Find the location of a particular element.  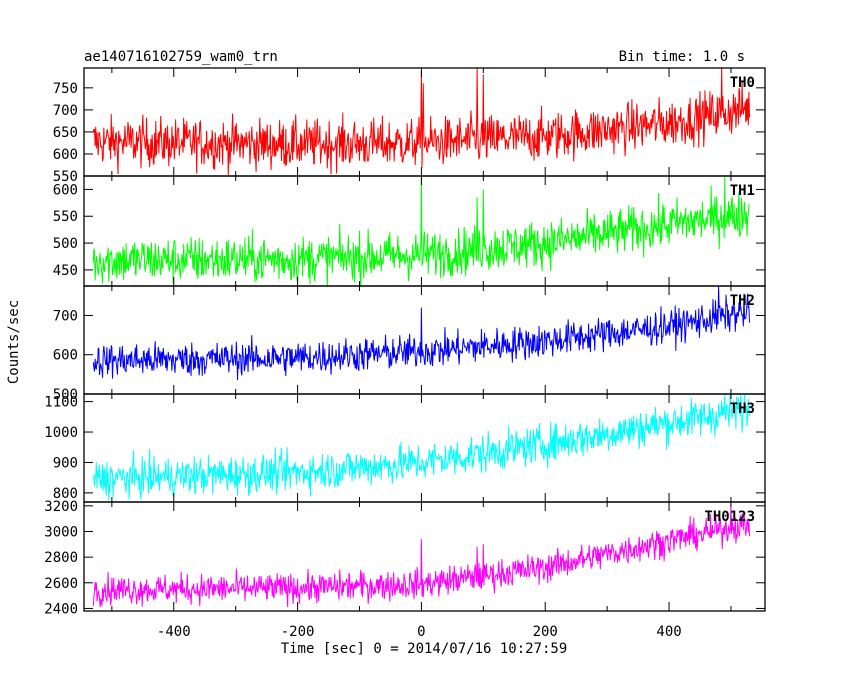

x-axis-label: Time [sec] 0 = 2014/07/16 10:27:59 is located at coordinates (424, 649).